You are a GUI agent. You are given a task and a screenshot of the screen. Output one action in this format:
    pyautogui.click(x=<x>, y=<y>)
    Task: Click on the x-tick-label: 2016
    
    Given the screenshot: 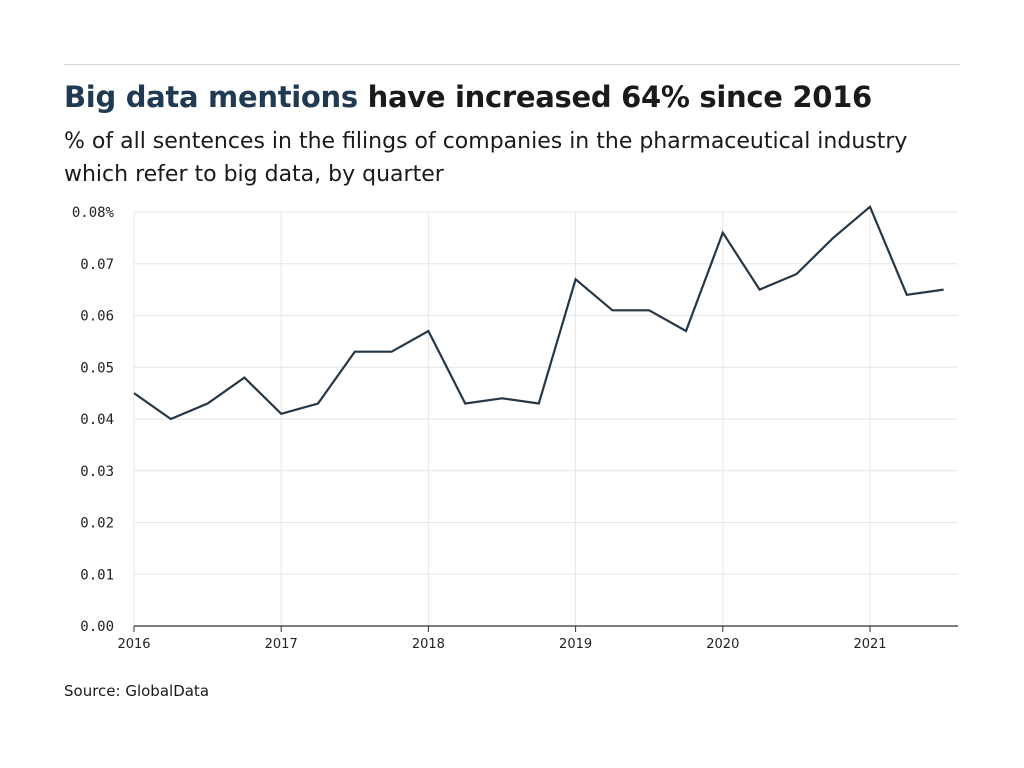 What is the action you would take?
    pyautogui.click(x=133, y=644)
    